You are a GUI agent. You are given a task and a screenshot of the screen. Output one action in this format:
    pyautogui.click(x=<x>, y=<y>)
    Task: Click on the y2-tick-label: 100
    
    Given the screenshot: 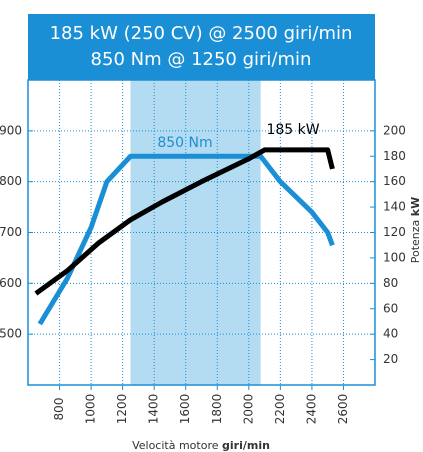 What is the action you would take?
    pyautogui.click(x=394, y=257)
    